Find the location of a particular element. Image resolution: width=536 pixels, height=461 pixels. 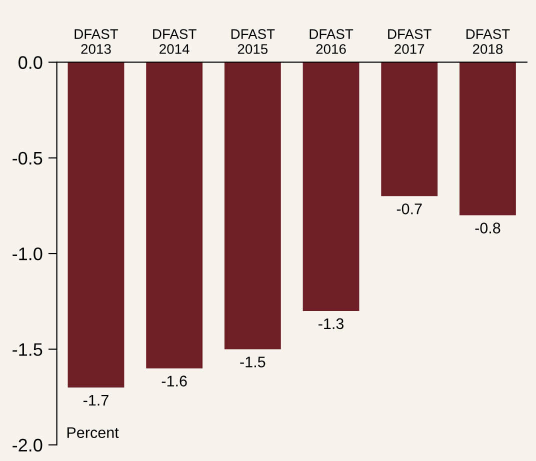

x-tick-label: DFAST 2014 is located at coordinates (174, 41).